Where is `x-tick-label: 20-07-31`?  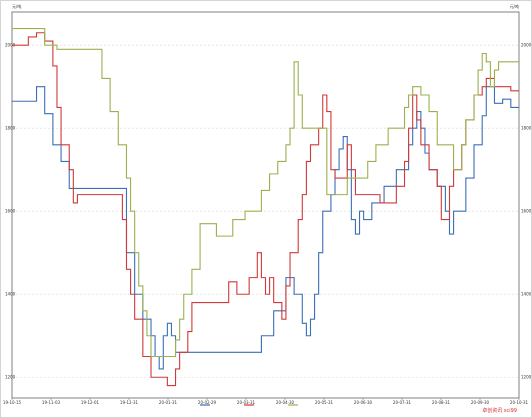 x-tick-label: 20-07-31 is located at coordinates (402, 402).